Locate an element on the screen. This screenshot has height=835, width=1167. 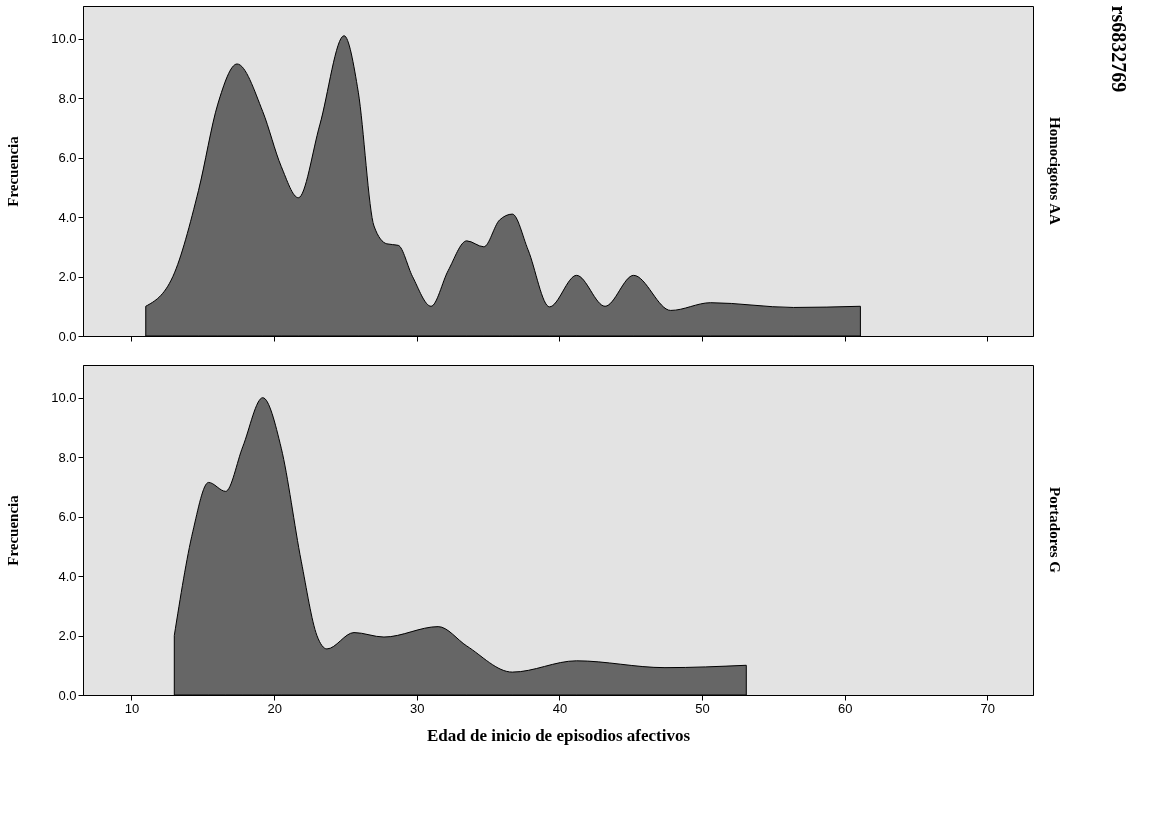
text: rs6832769 is located at coordinates (1118, 49).